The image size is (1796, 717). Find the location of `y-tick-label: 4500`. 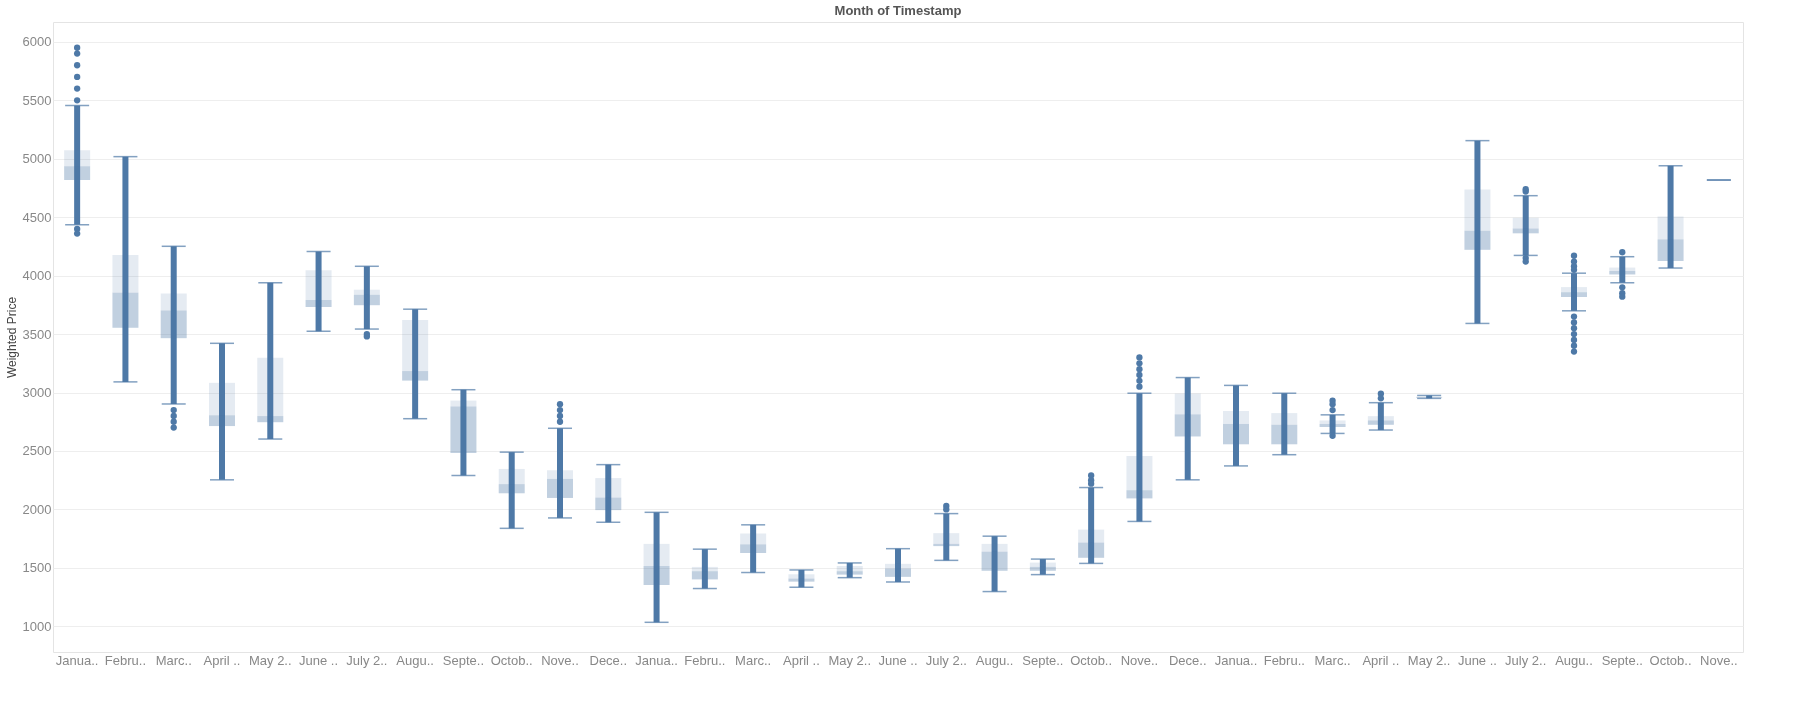

y-tick-label: 4500 is located at coordinates (37, 217).